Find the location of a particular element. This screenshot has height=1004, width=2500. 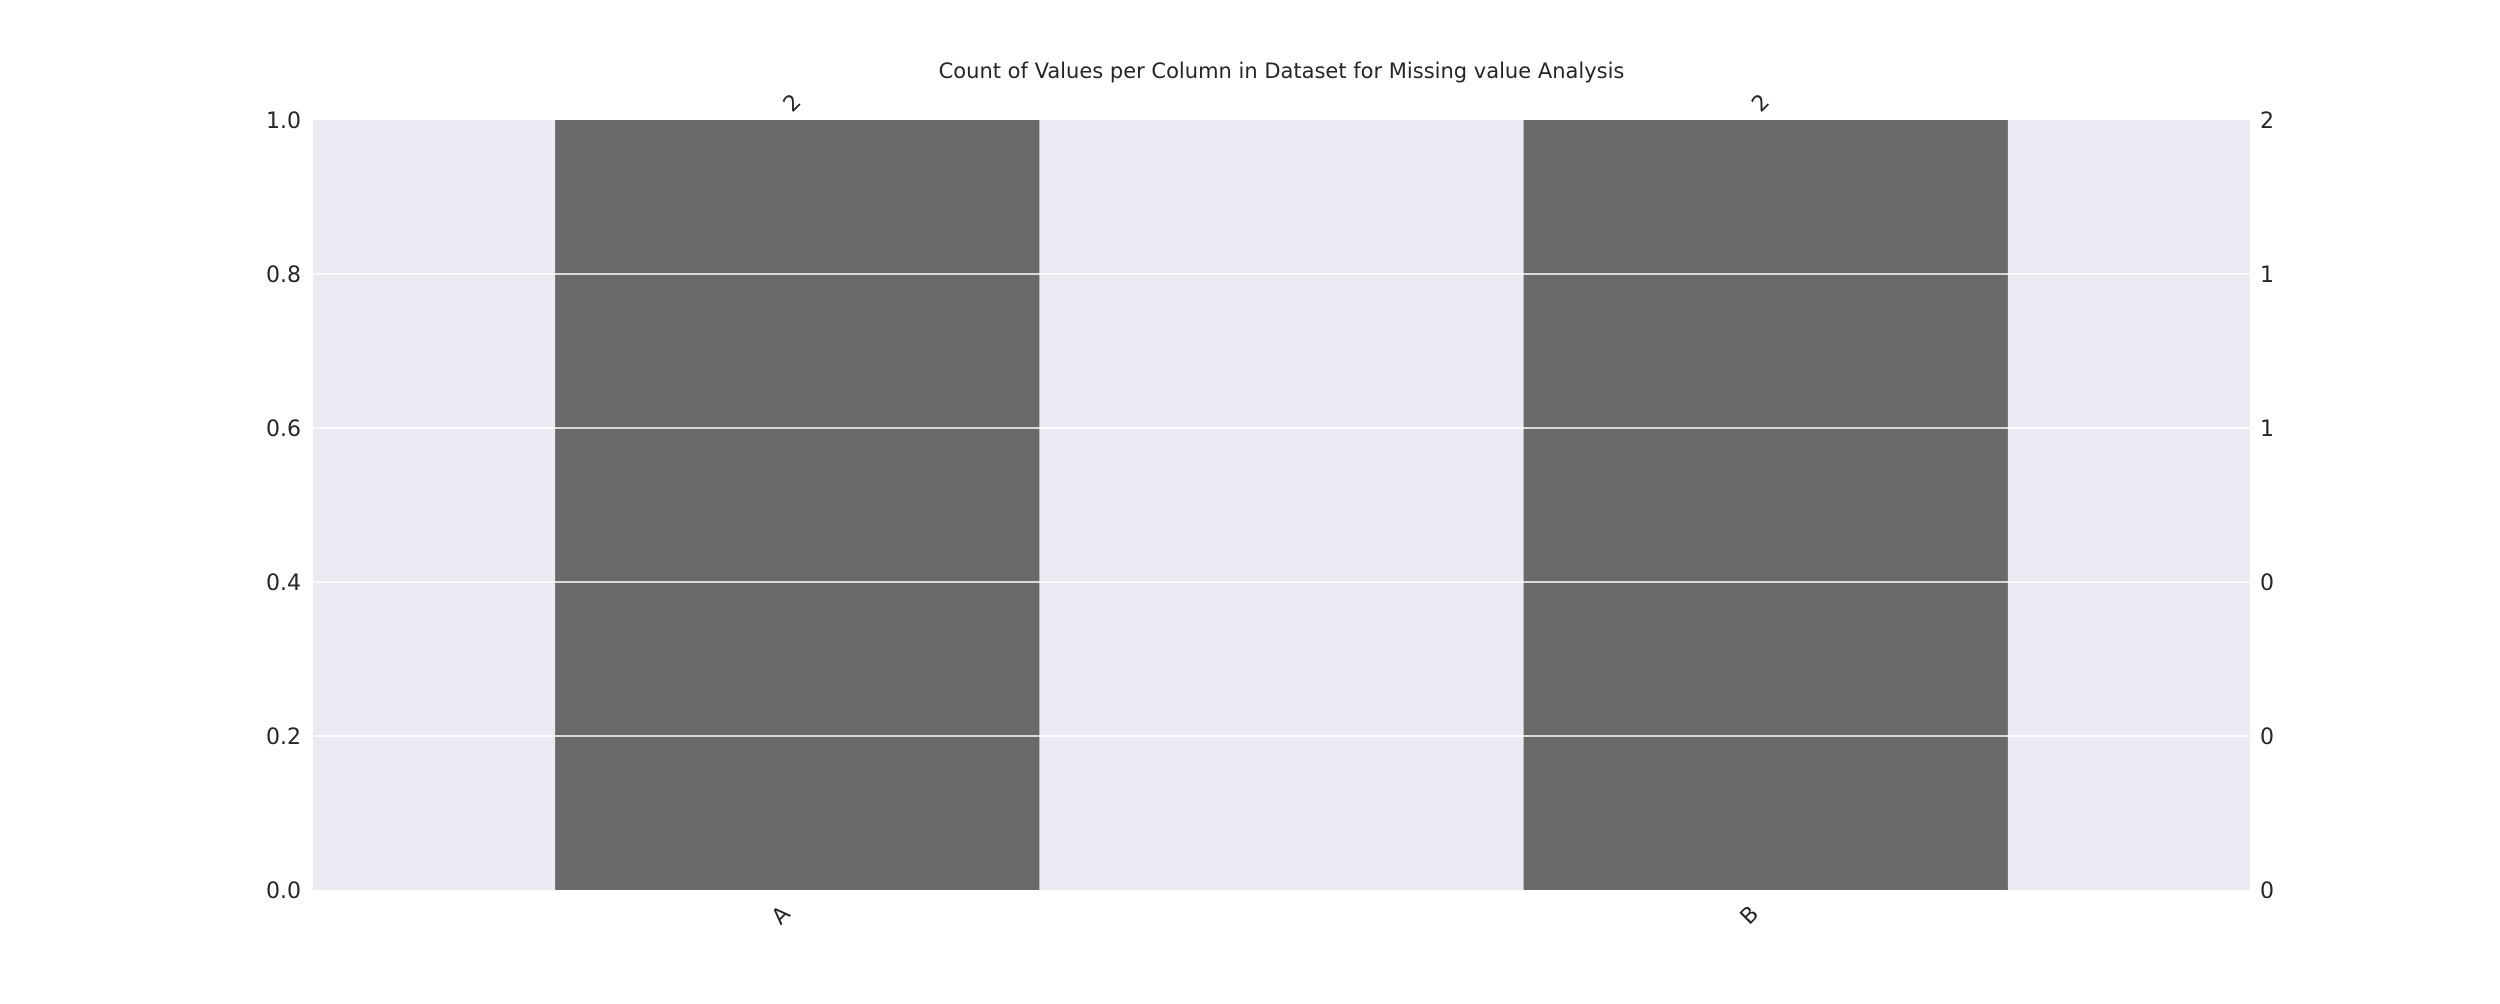

y-tick-label-left: 1.0 is located at coordinates (283, 121).